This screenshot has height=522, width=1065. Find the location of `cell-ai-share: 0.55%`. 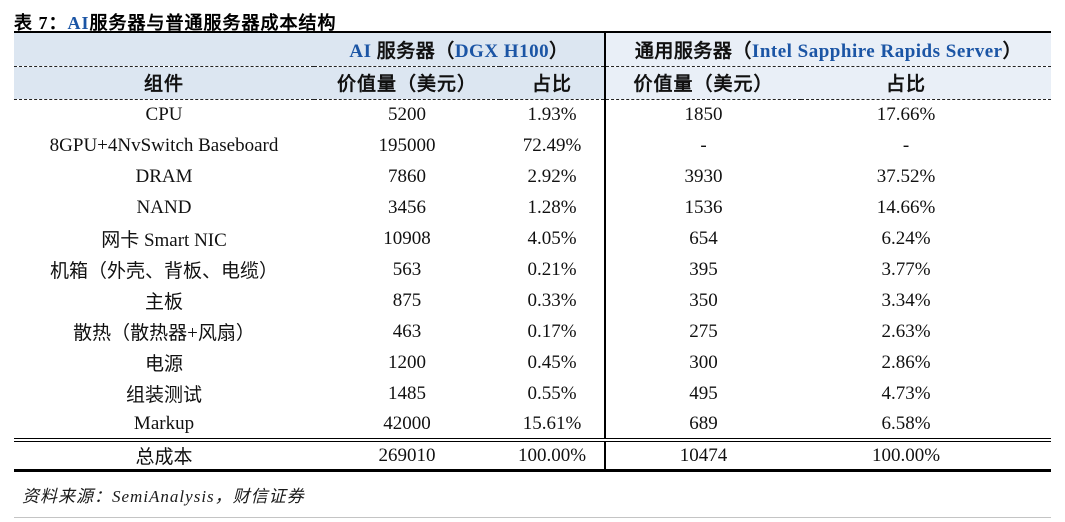

cell-ai-share: 0.55% is located at coordinates (552, 393).